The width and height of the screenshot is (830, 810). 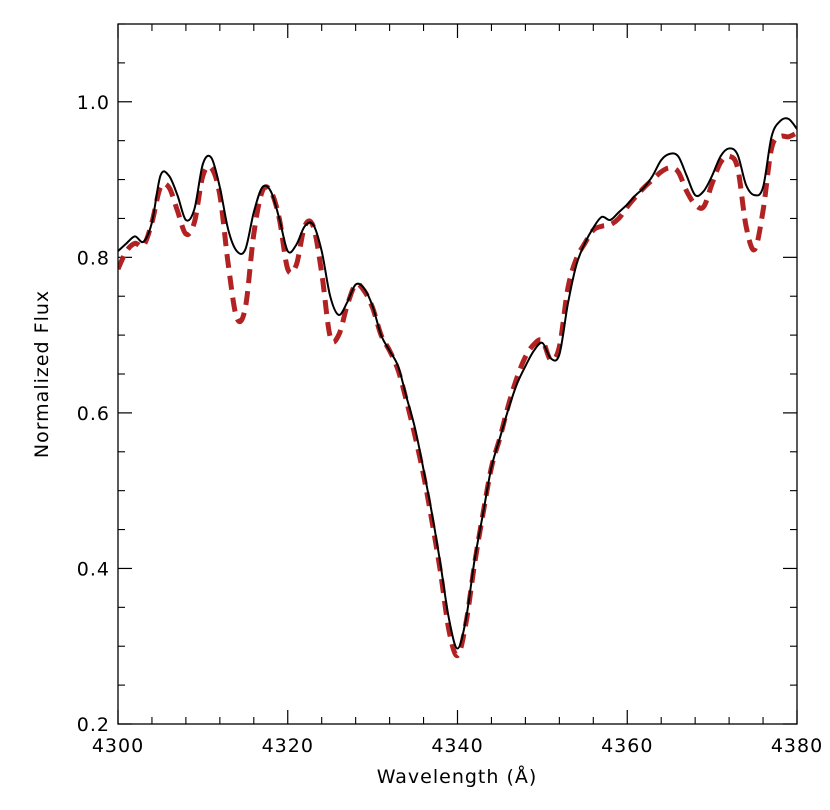 What do you see at coordinates (93, 103) in the screenshot?
I see `y-tick-label-4: 1.0` at bounding box center [93, 103].